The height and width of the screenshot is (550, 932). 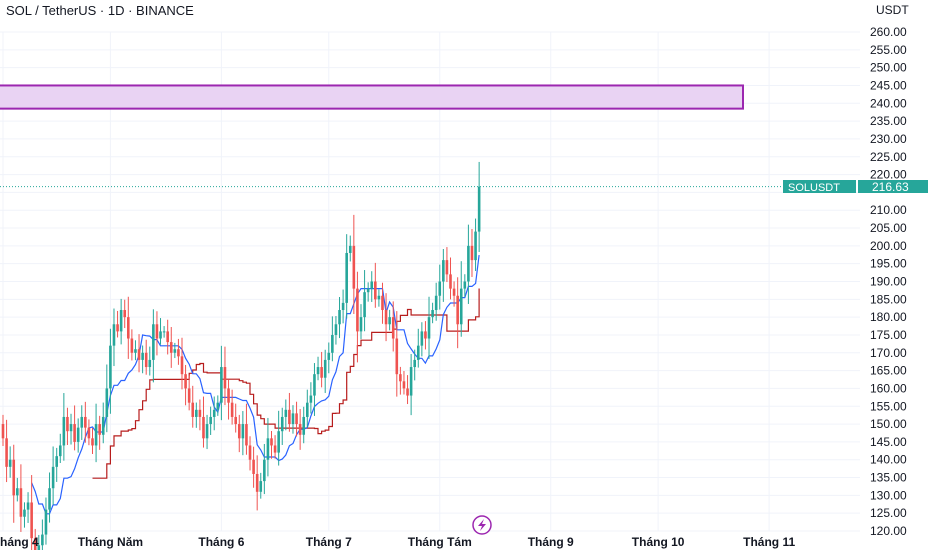 I want to click on x-tick-label: Tháng 6, so click(x=221, y=542).